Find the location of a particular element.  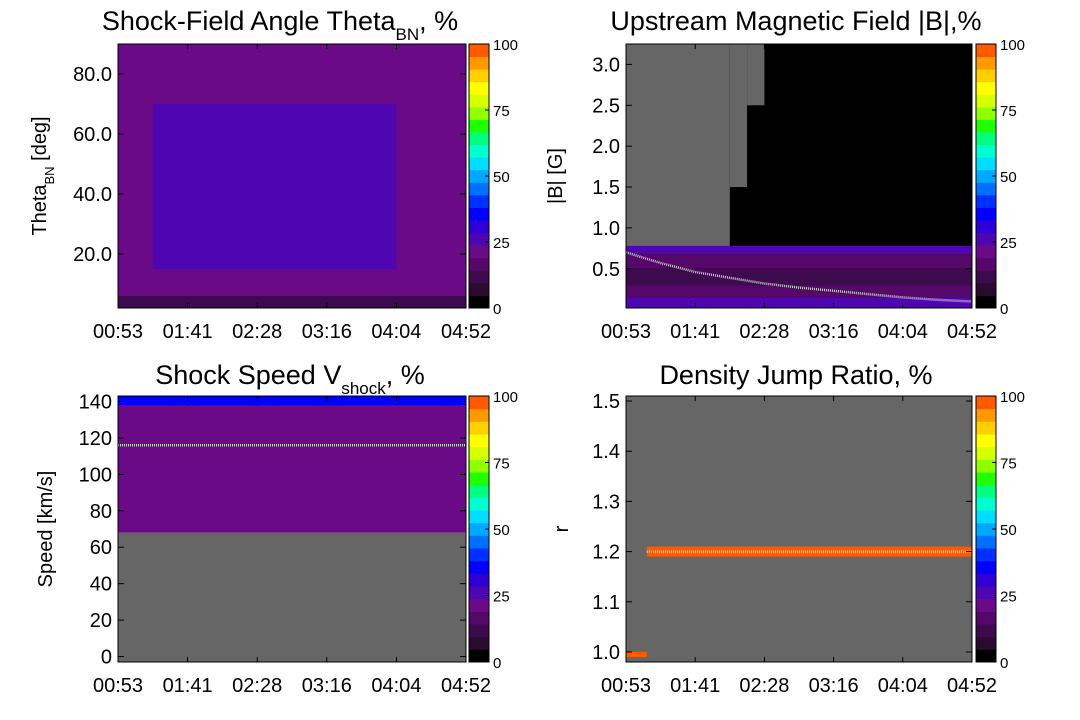

theta-ylabel-tail: [deg] is located at coordinates (40, 141).